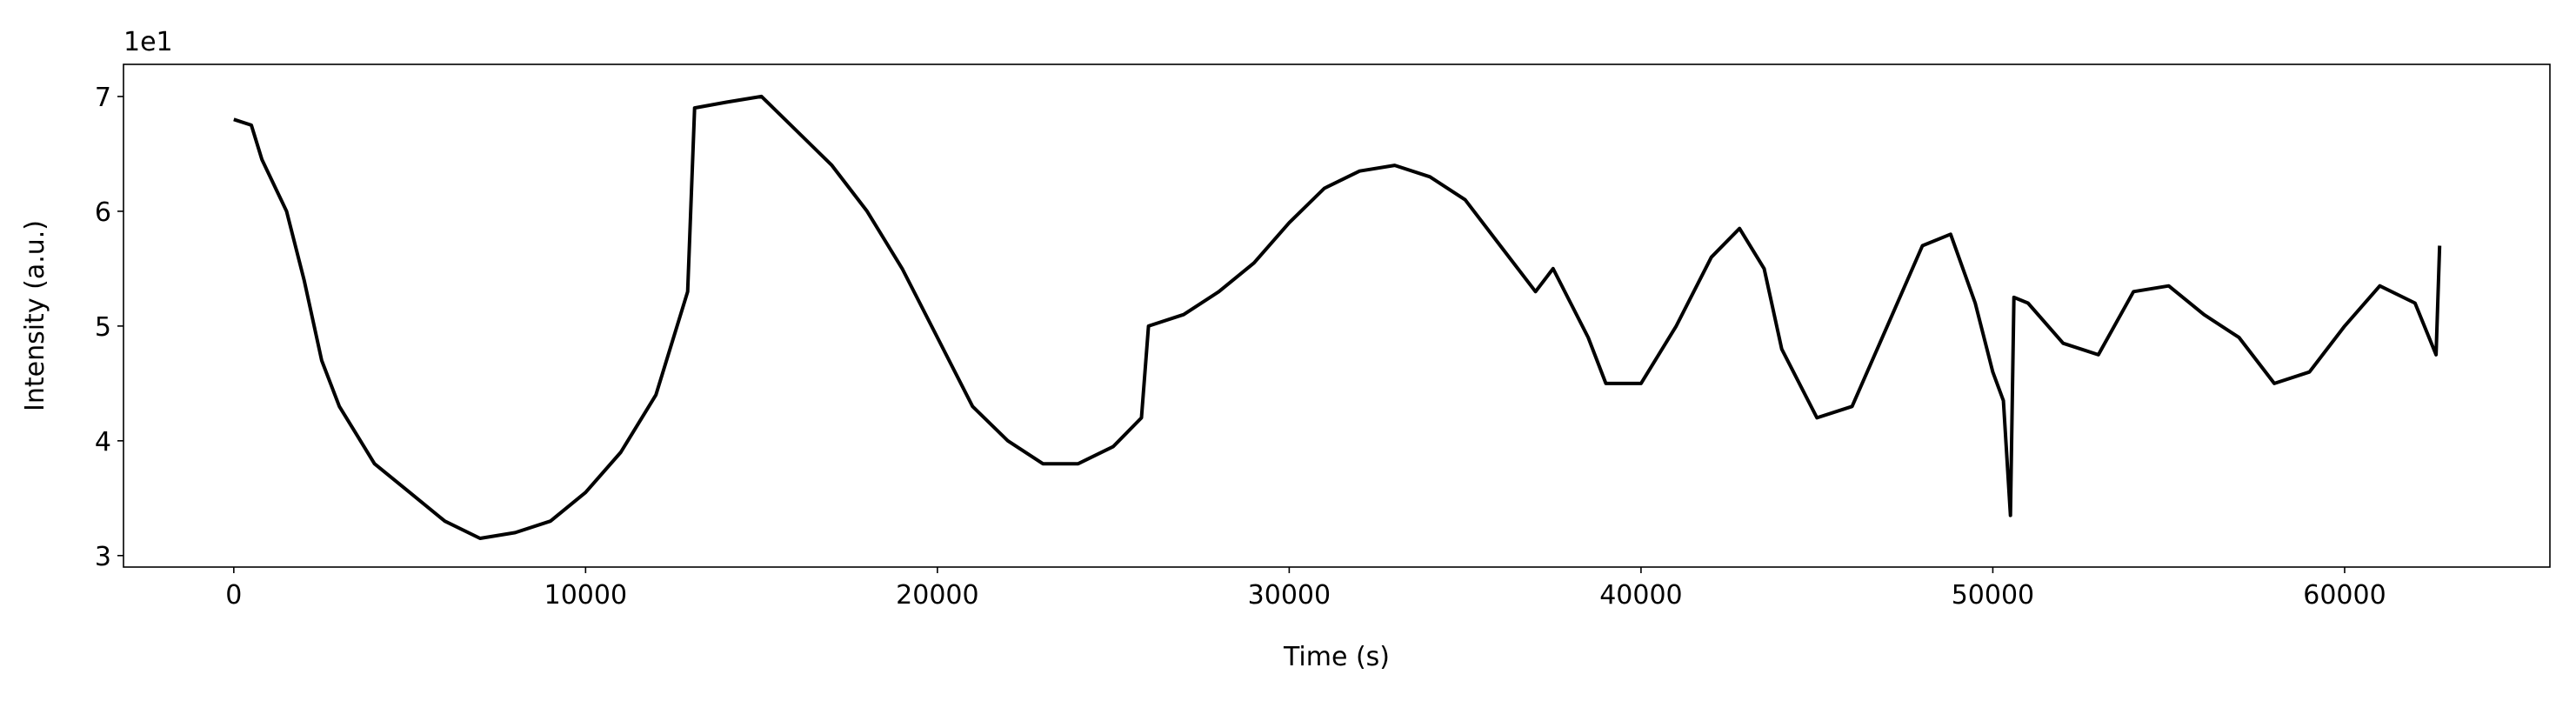  What do you see at coordinates (103, 327) in the screenshot?
I see `y-tick-label: 5` at bounding box center [103, 327].